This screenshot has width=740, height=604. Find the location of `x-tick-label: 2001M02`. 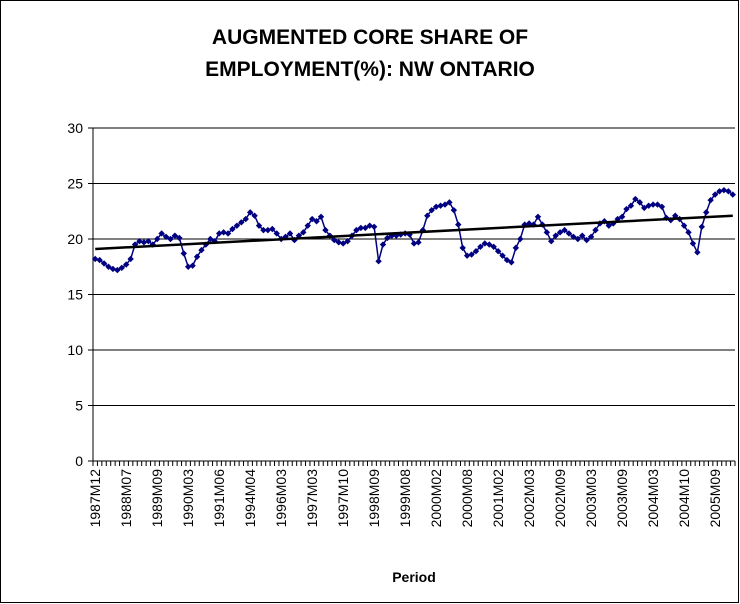

x-tick-label: 2001M02 is located at coordinates (498, 498).